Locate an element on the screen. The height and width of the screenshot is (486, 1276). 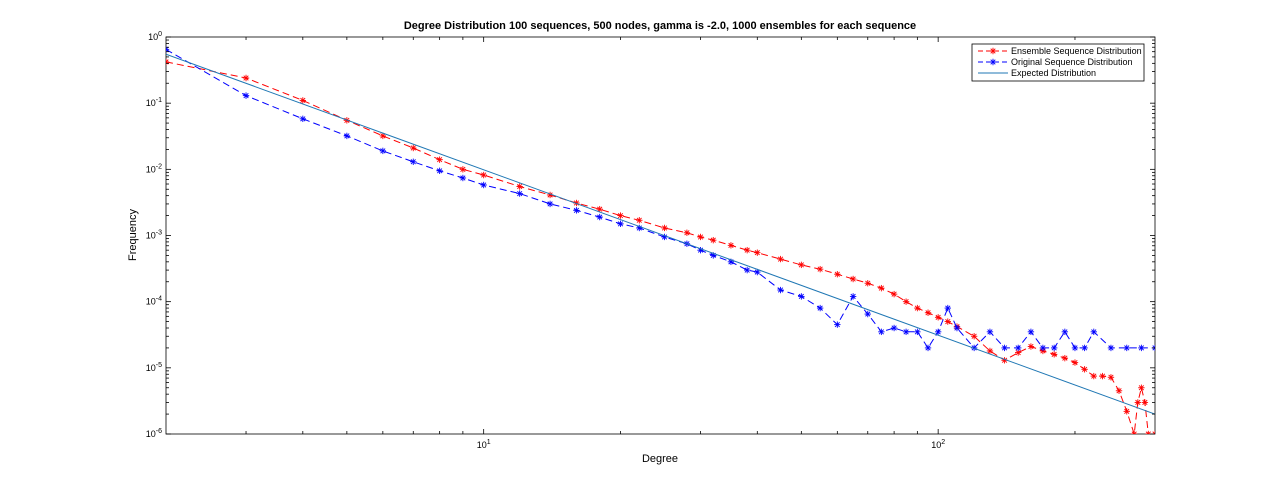
legend-box is located at coordinates (1058, 62).